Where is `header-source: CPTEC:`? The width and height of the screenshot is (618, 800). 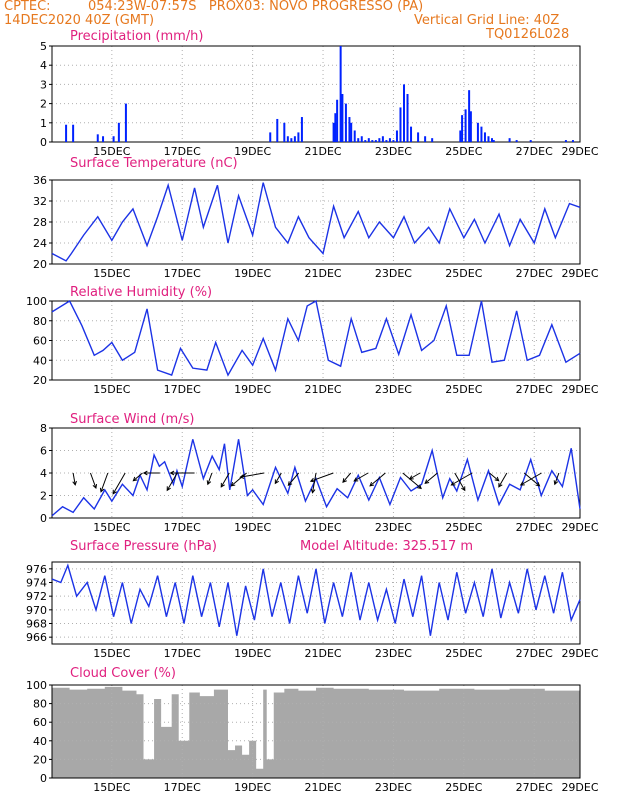
header-source: CPTEC: is located at coordinates (27, 7).